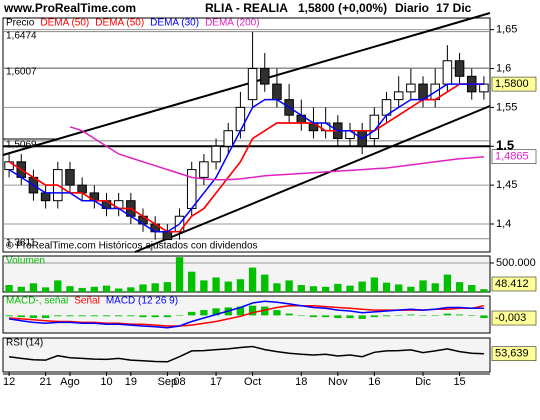 This screenshot has width=540, height=420. What do you see at coordinates (70, 382) in the screenshot?
I see `x-tick-label: Ago` at bounding box center [70, 382].